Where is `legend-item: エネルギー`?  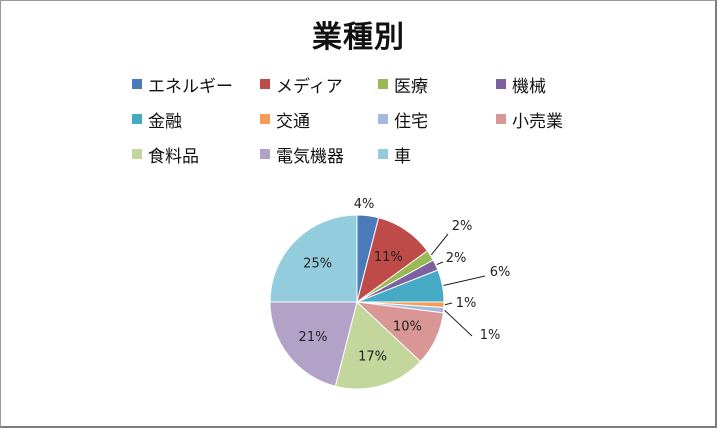
legend-item: エネルギー is located at coordinates (196, 84).